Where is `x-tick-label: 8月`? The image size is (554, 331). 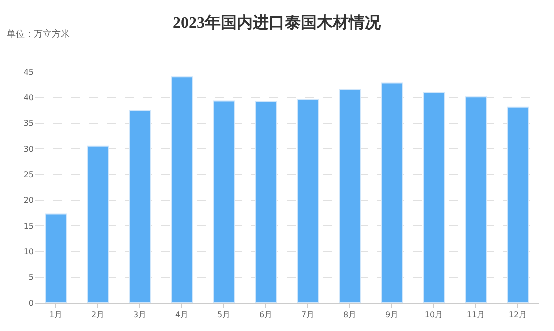 x-tick-label: 8月 is located at coordinates (350, 315).